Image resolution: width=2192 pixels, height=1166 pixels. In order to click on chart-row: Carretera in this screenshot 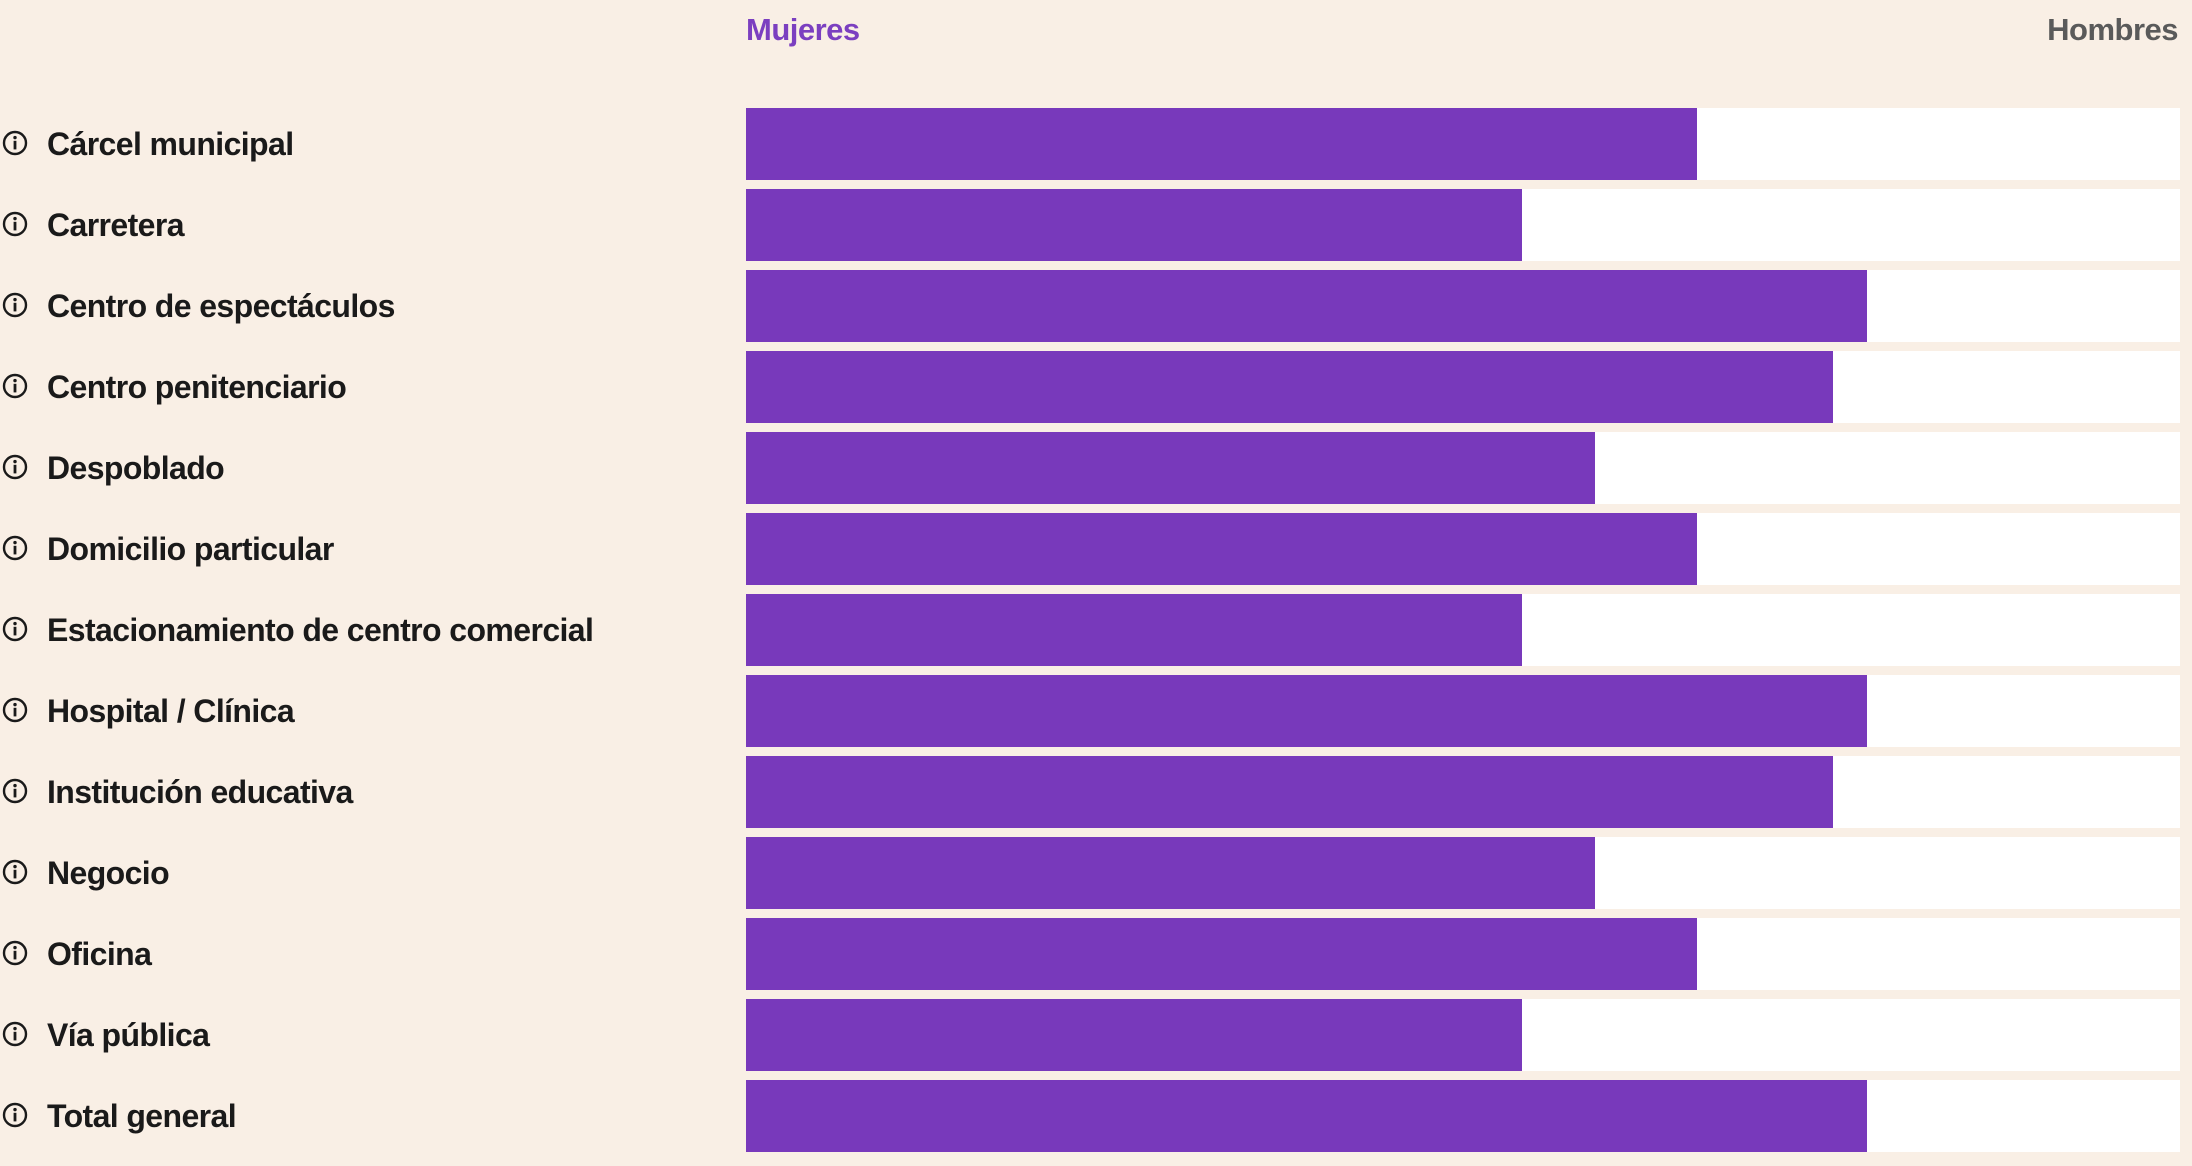, I will do `click(1096, 225)`.